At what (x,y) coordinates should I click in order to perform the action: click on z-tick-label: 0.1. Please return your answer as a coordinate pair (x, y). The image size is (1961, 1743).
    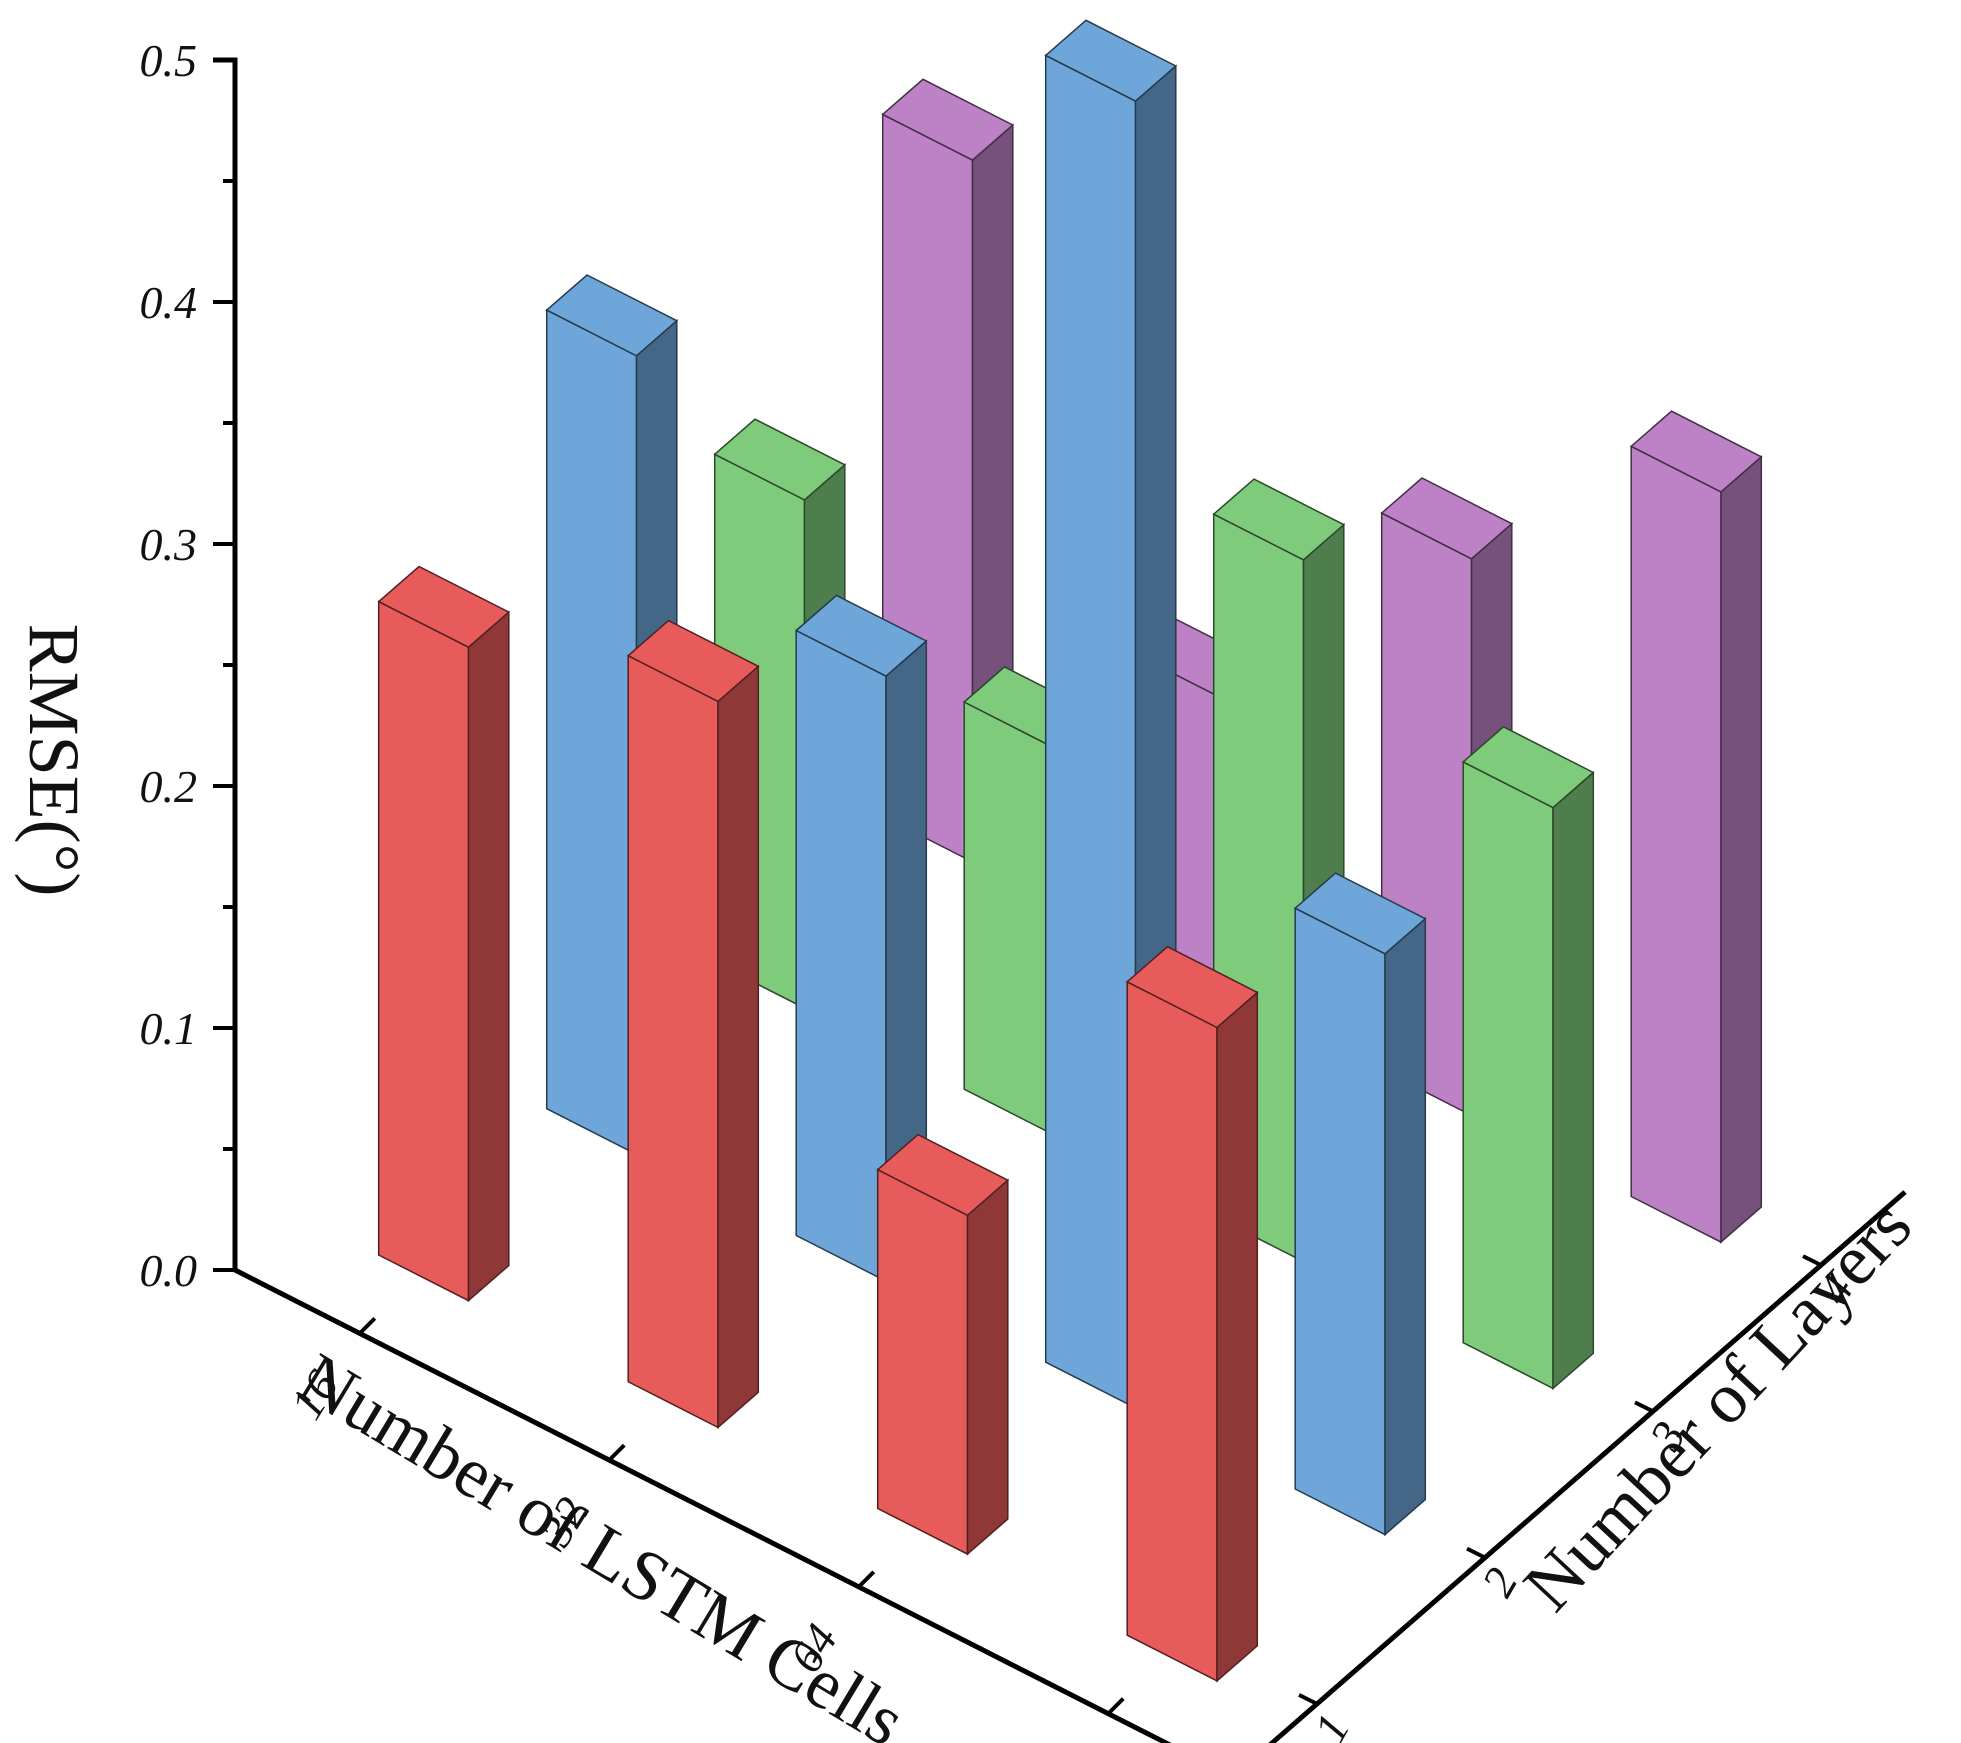
    Looking at the image, I should click on (169, 1028).